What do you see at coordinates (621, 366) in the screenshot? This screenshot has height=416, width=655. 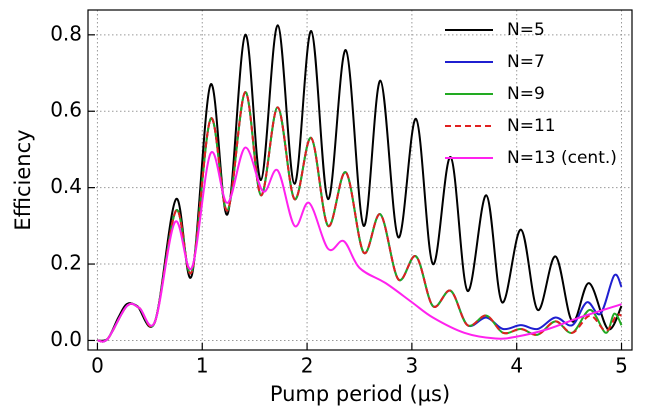 I see `x-tick-label: 5` at bounding box center [621, 366].